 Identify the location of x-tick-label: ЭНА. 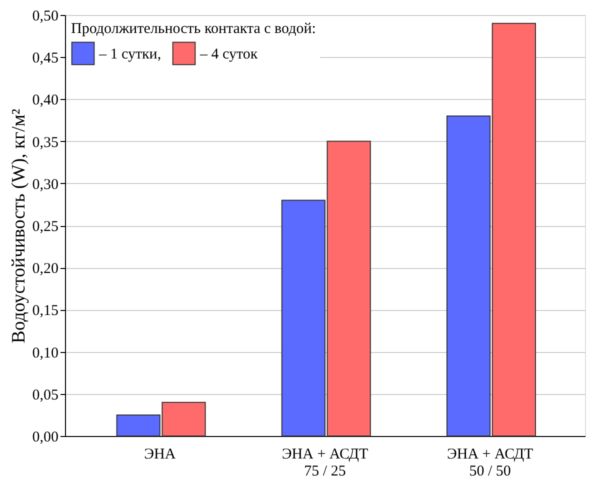
(160, 454).